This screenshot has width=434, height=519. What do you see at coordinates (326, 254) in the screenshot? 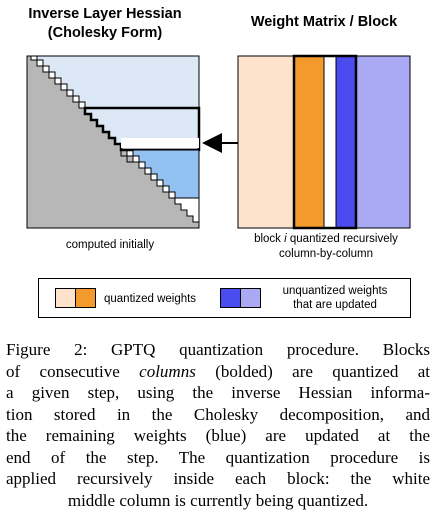
I see `weight-caption-line2: column-by-column` at bounding box center [326, 254].